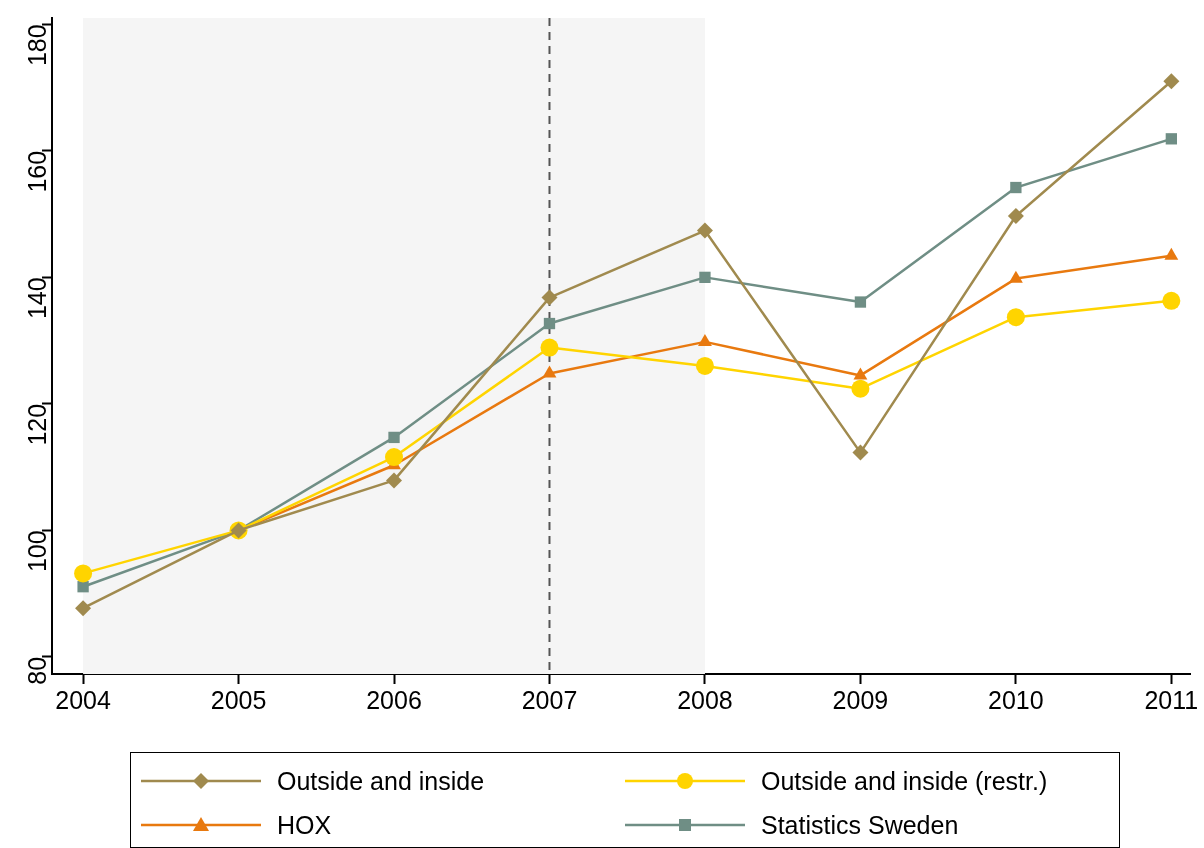 The width and height of the screenshot is (1204, 848). Describe the element at coordinates (1171, 699) in the screenshot. I see `x-tick-label: 2011` at that location.